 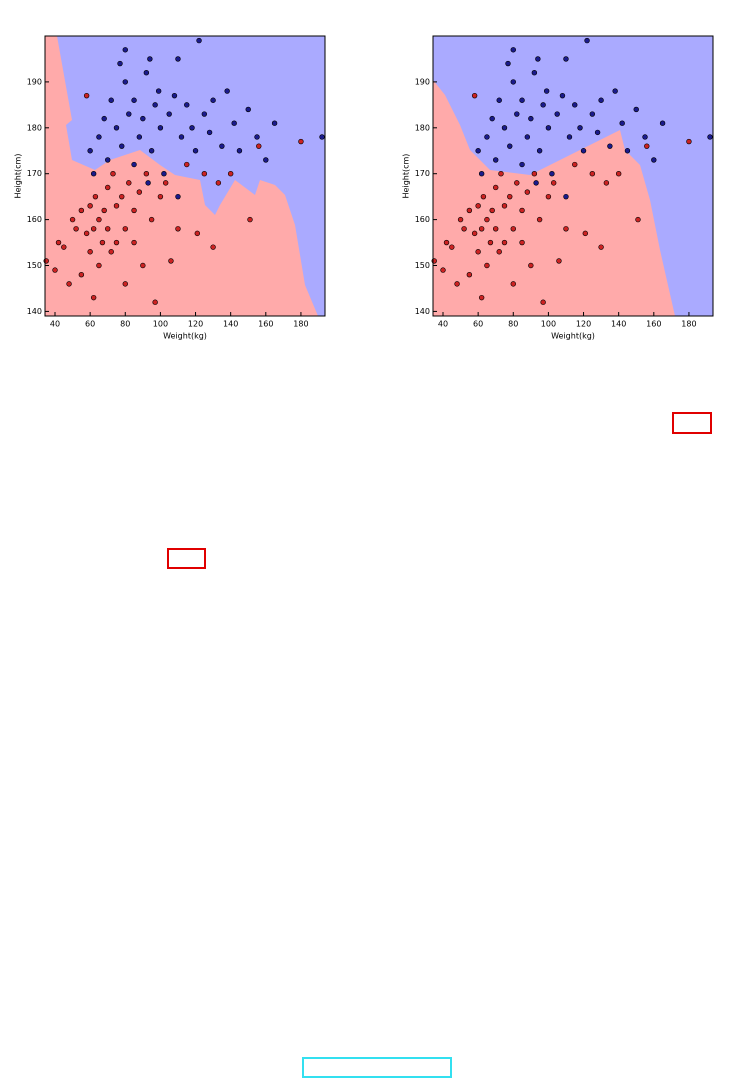 I want to click on x-tick-label: 140, so click(x=618, y=324).